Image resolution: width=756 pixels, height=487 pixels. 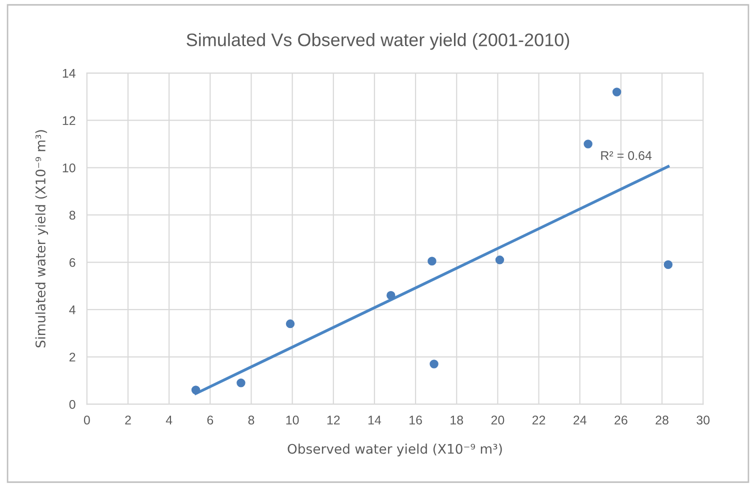 What do you see at coordinates (41, 239) in the screenshot?
I see `y-axis-title: Simulated water yield (X10⁻⁹ m³)` at bounding box center [41, 239].